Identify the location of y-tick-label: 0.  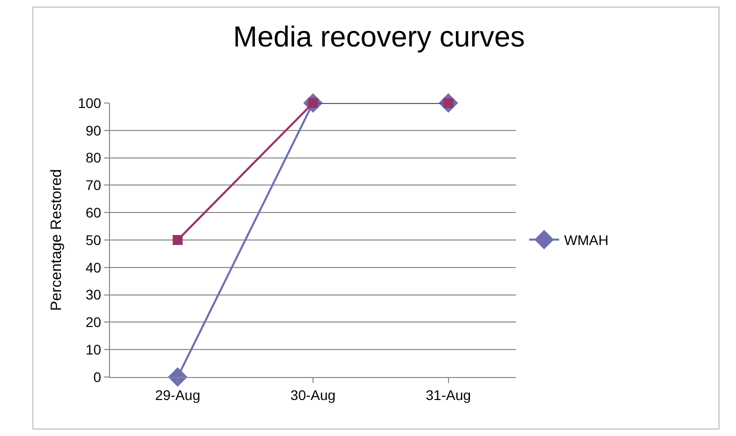
(97, 376).